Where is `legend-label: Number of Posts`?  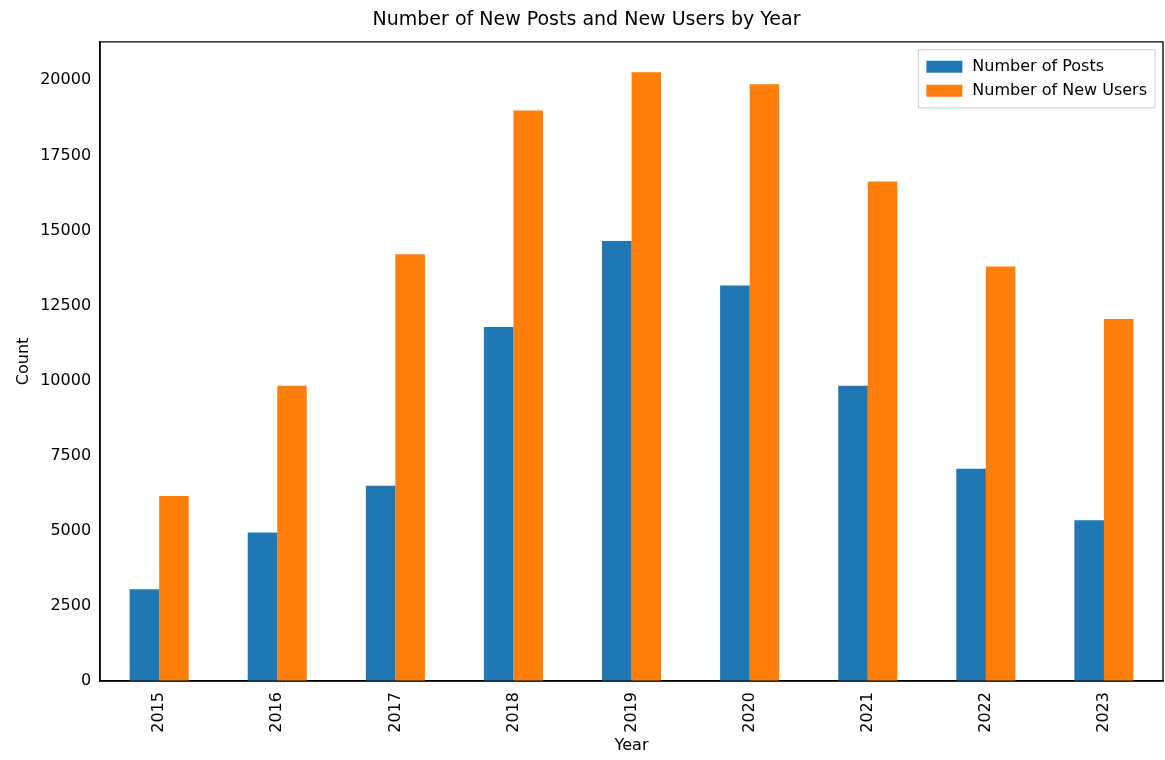
legend-label: Number of Posts is located at coordinates (1038, 65).